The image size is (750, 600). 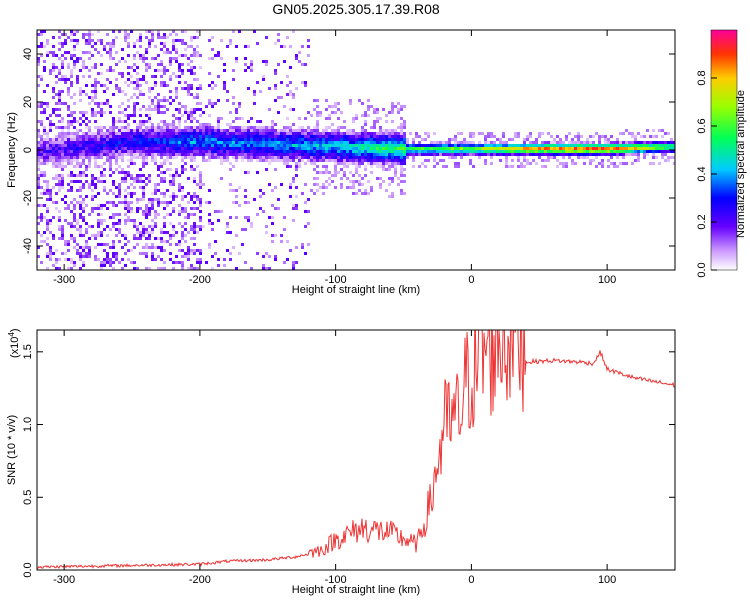 I want to click on x-tick-label: 100, so click(x=607, y=580).